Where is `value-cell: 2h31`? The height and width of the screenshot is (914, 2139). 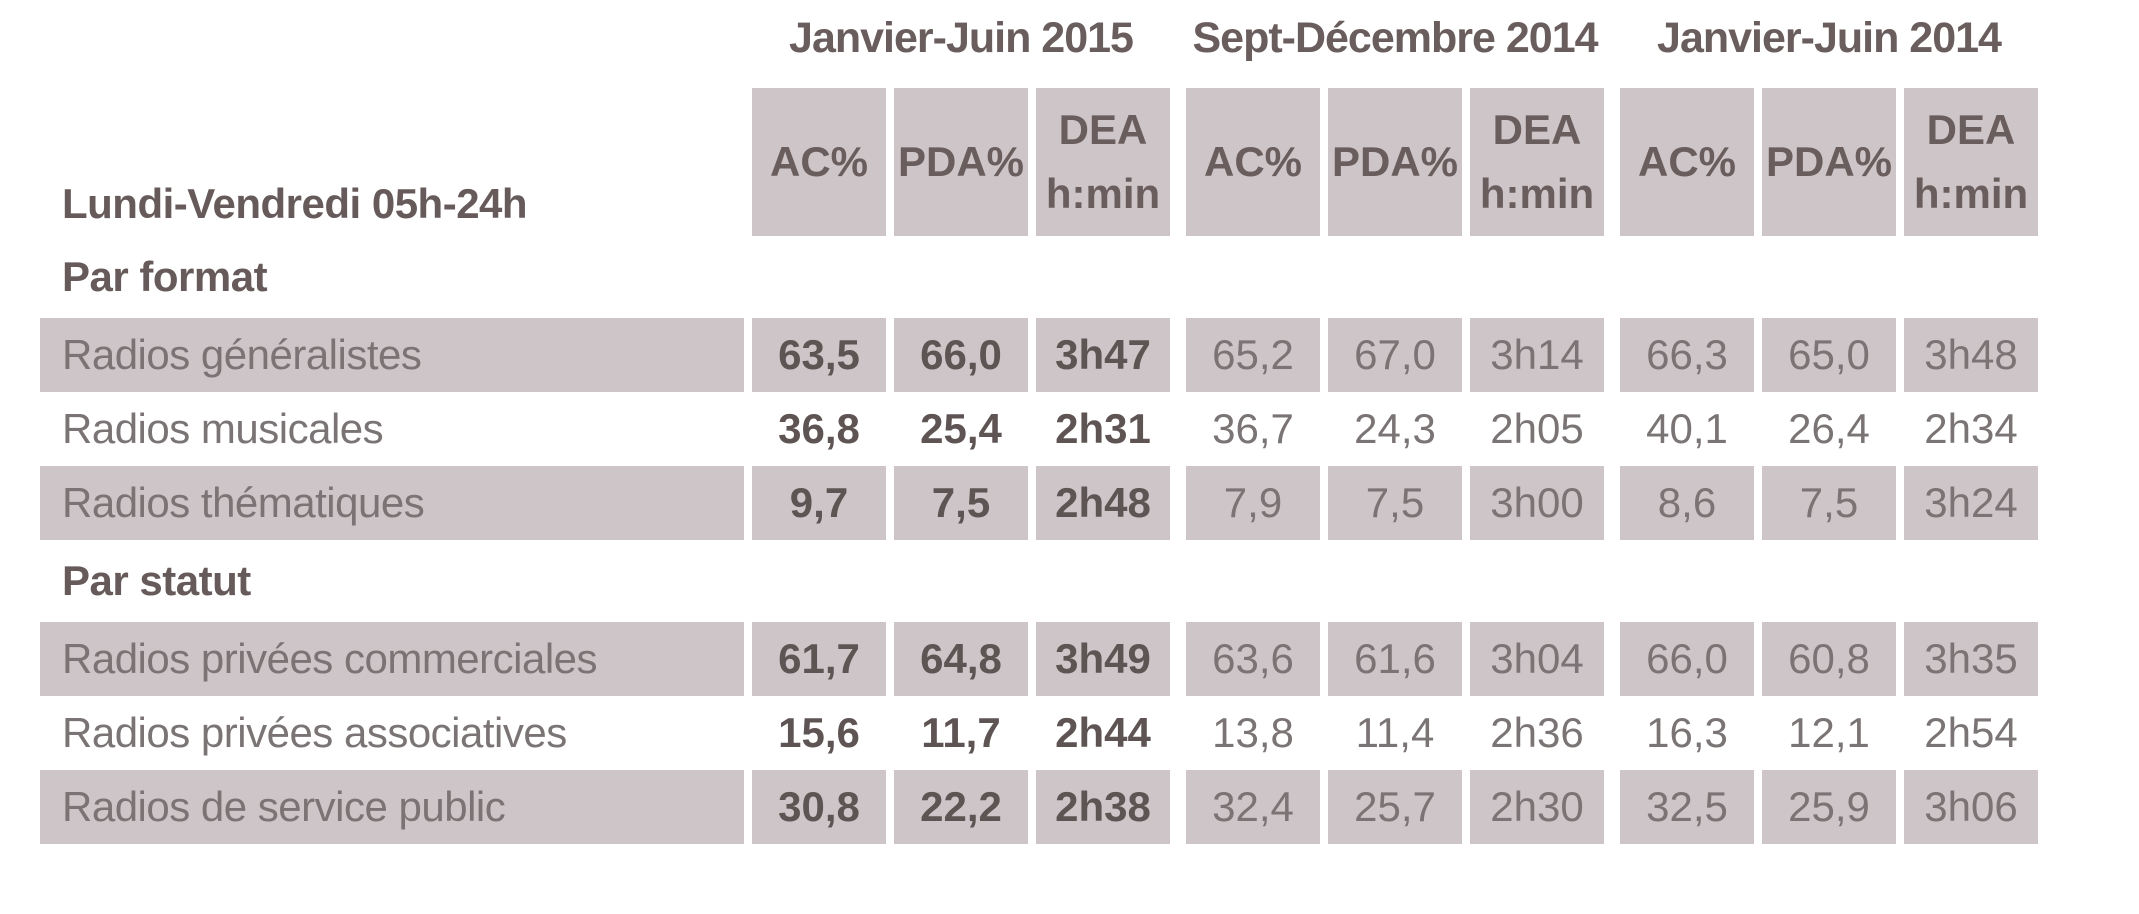
value-cell: 2h31 is located at coordinates (1103, 428).